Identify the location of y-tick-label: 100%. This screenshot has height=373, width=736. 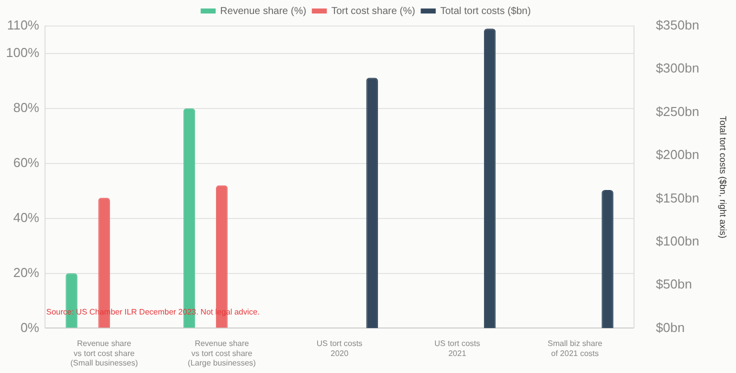
(23, 52).